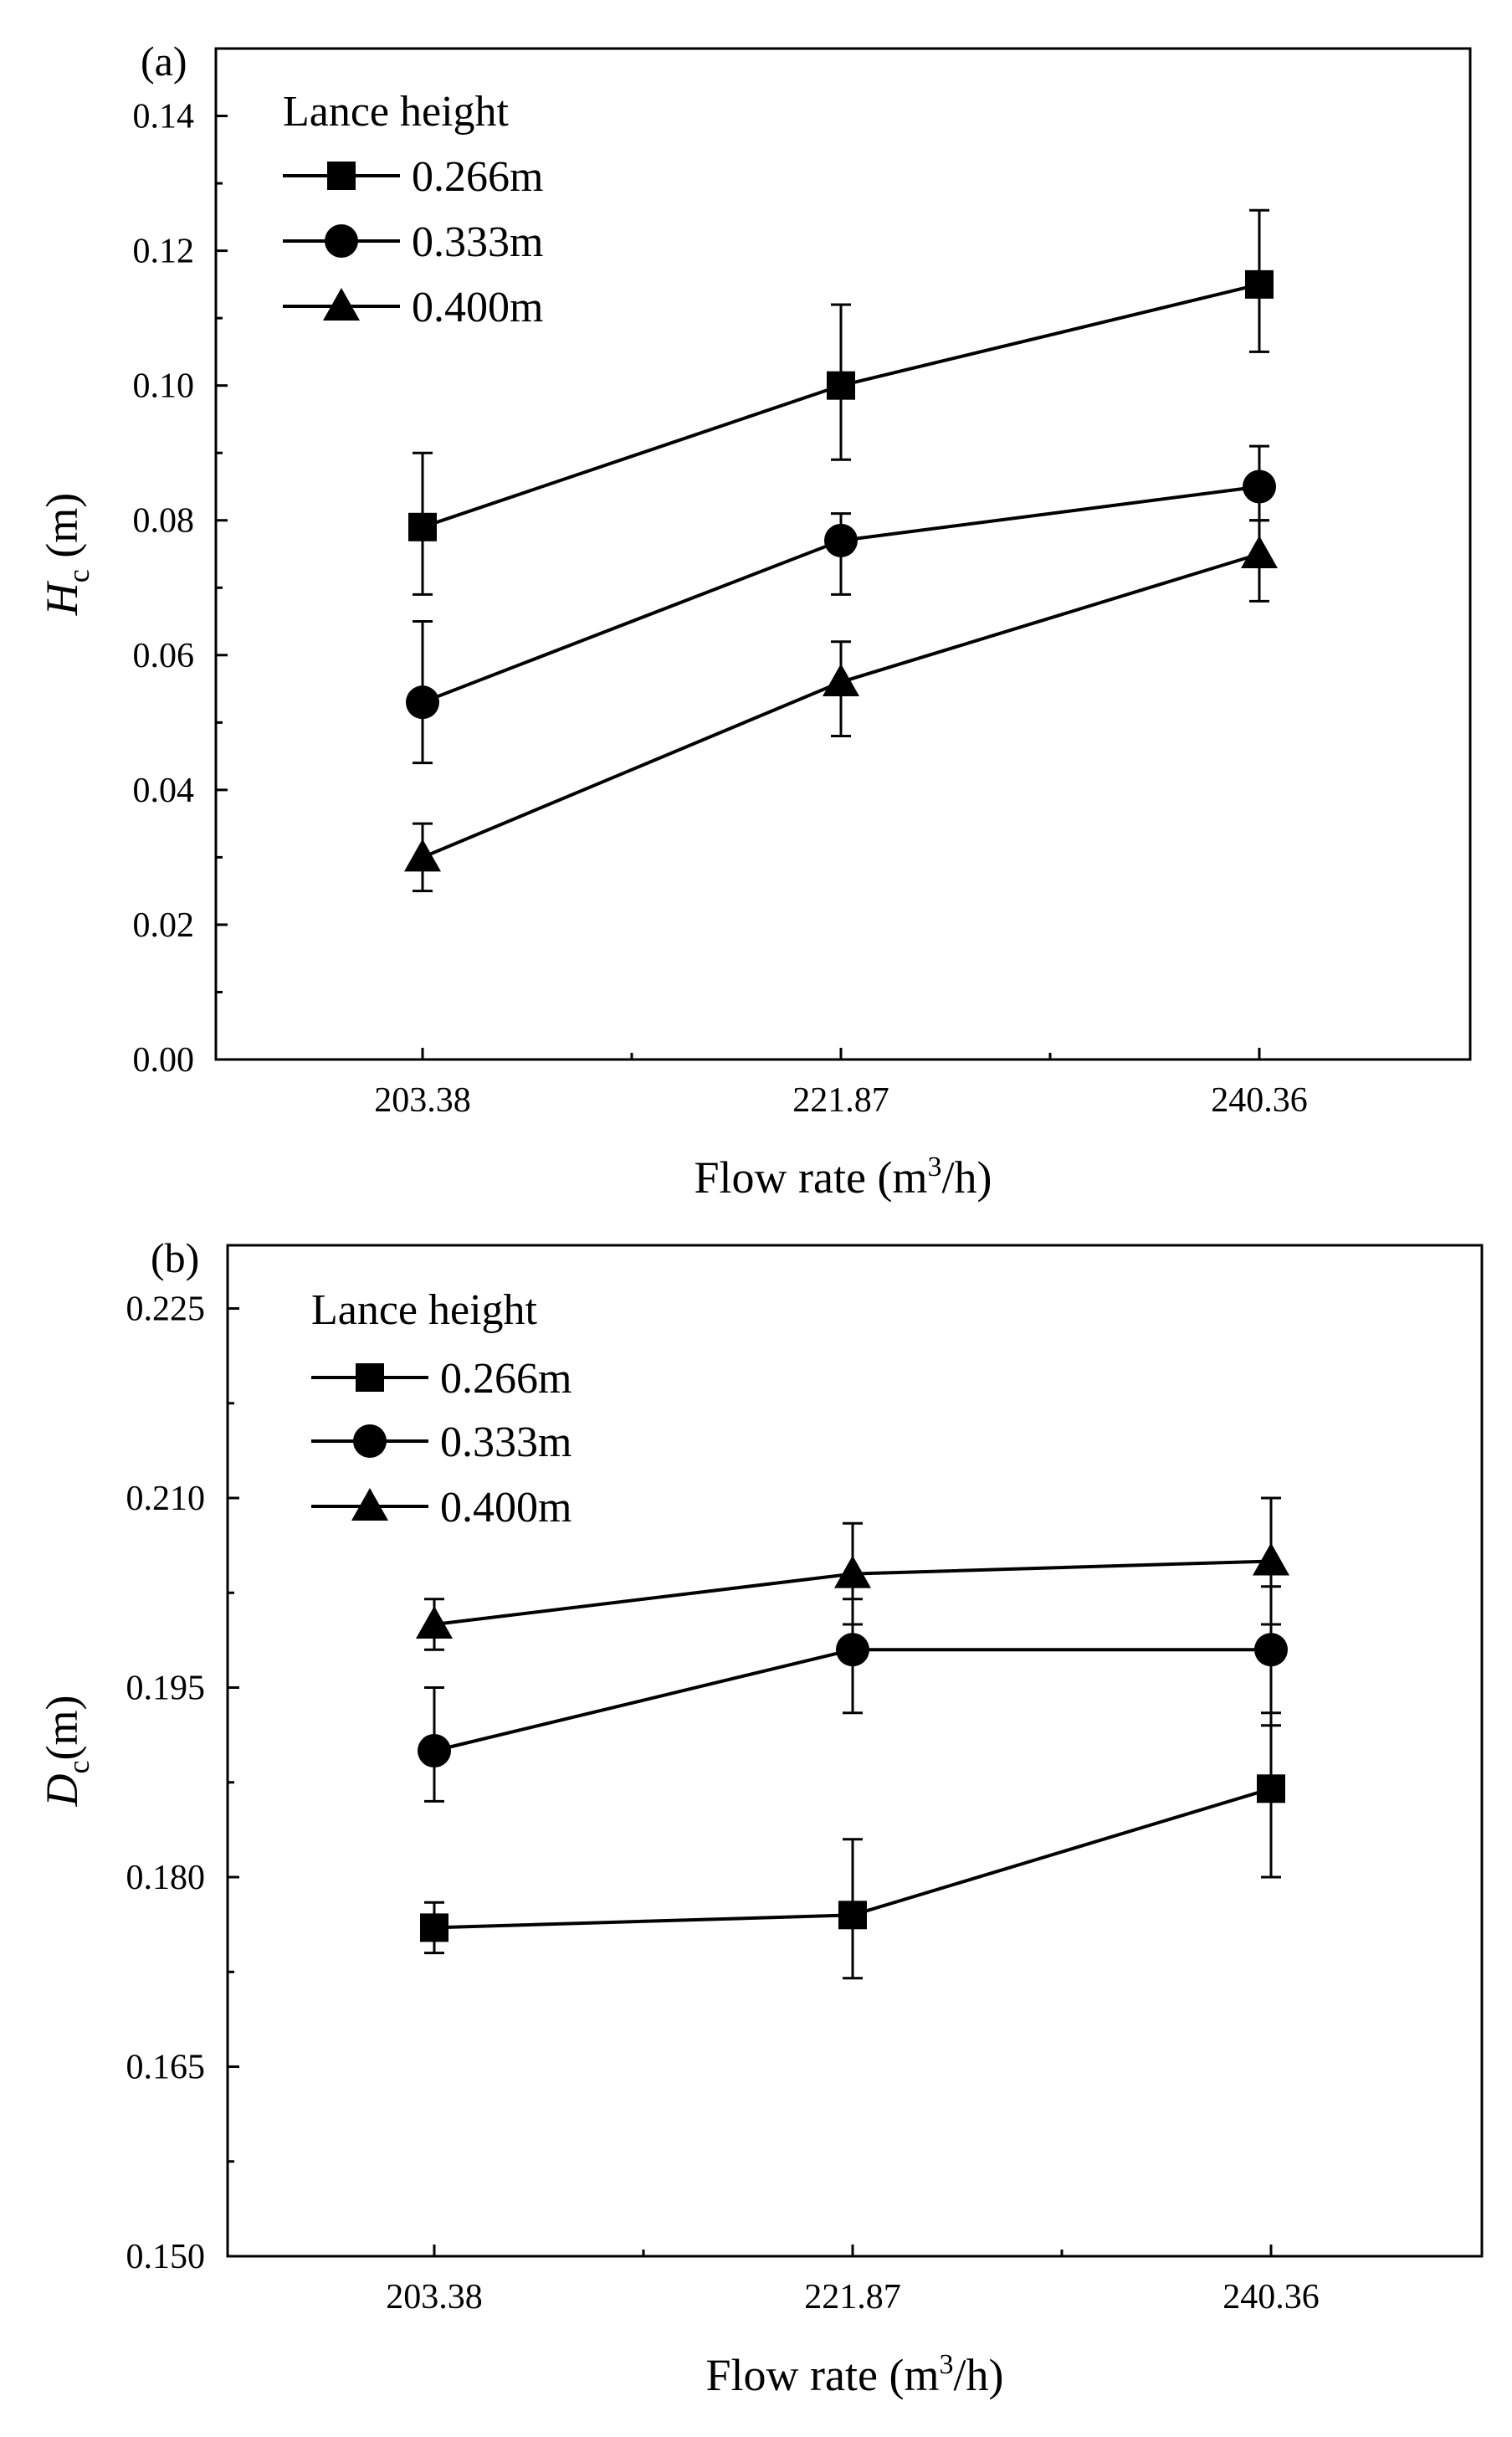  I want to click on y-tick-label: 0.02, so click(164, 925).